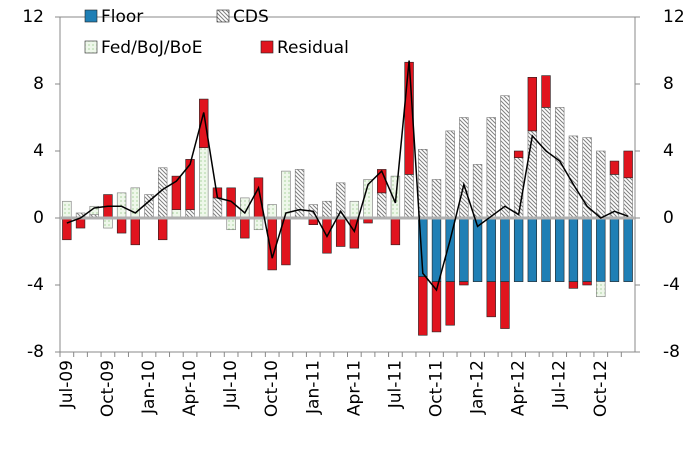 This screenshot has height=450, width=695. Describe the element at coordinates (38, 218) in the screenshot. I see `y-tick-label: 0` at that location.